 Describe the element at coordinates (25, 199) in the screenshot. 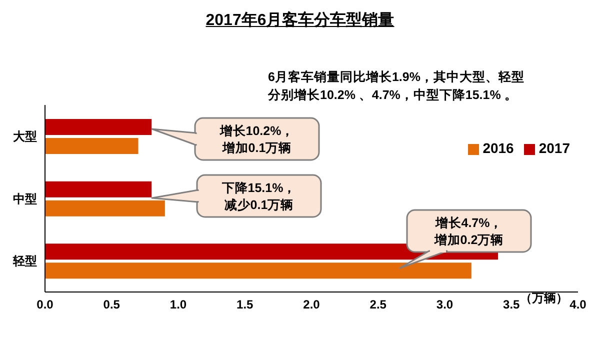

I see `y-tick-label: 中型` at that location.